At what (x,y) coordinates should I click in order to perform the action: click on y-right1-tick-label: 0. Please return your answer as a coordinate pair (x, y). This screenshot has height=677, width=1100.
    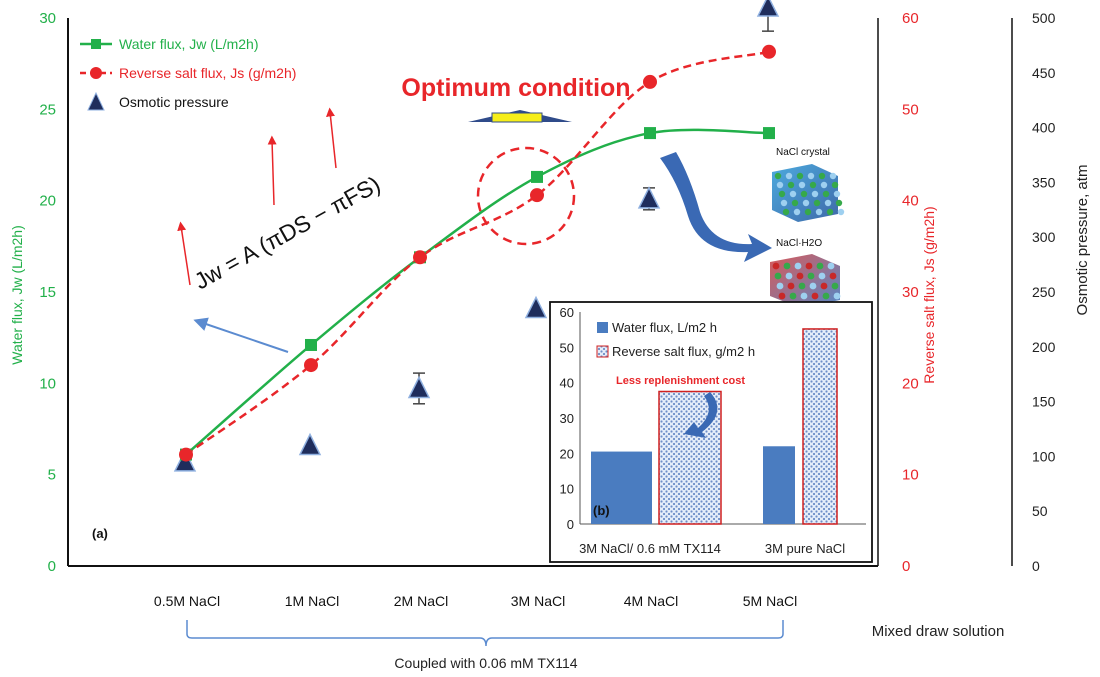
    Looking at the image, I should click on (906, 566).